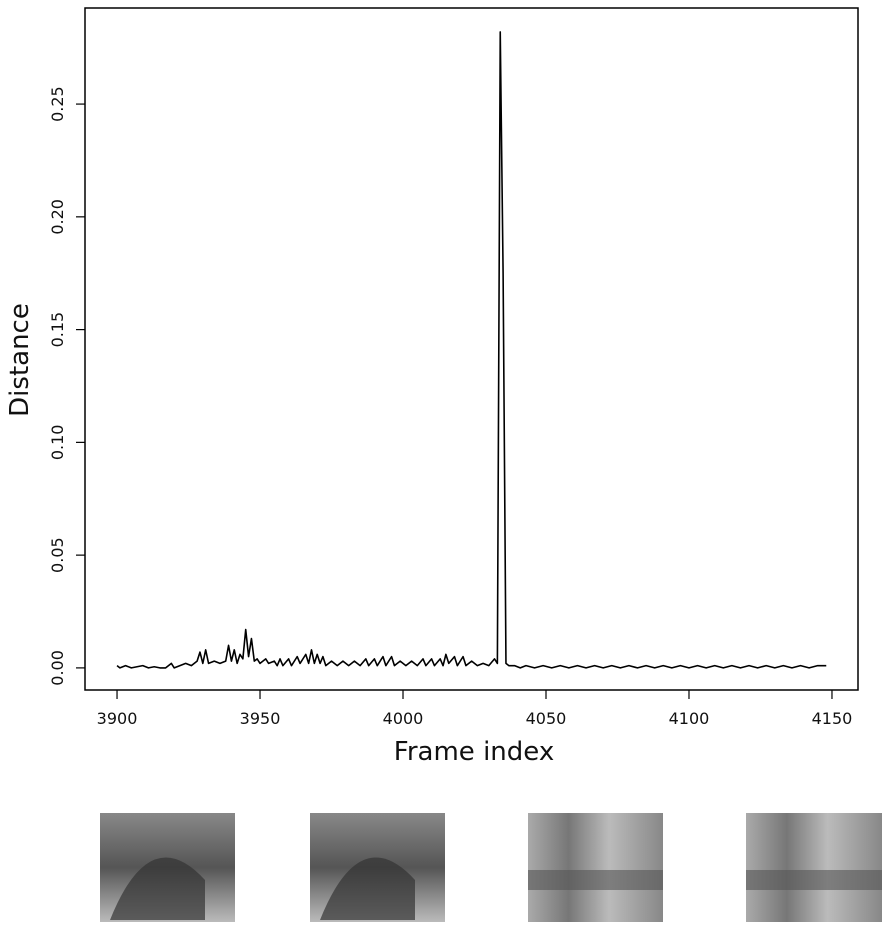 The image size is (886, 926). Describe the element at coordinates (57, 668) in the screenshot. I see `y-tick-label: 0.00` at that location.